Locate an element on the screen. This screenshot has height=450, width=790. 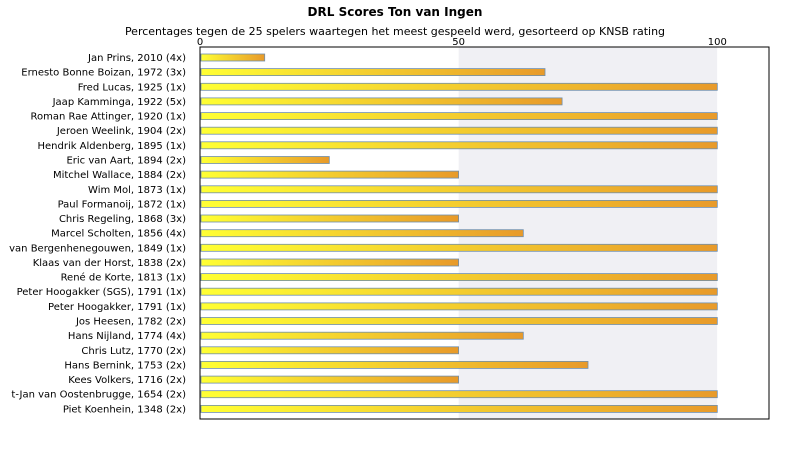
category-label: Fred Lucas, 1925 (1x) is located at coordinates (132, 87).